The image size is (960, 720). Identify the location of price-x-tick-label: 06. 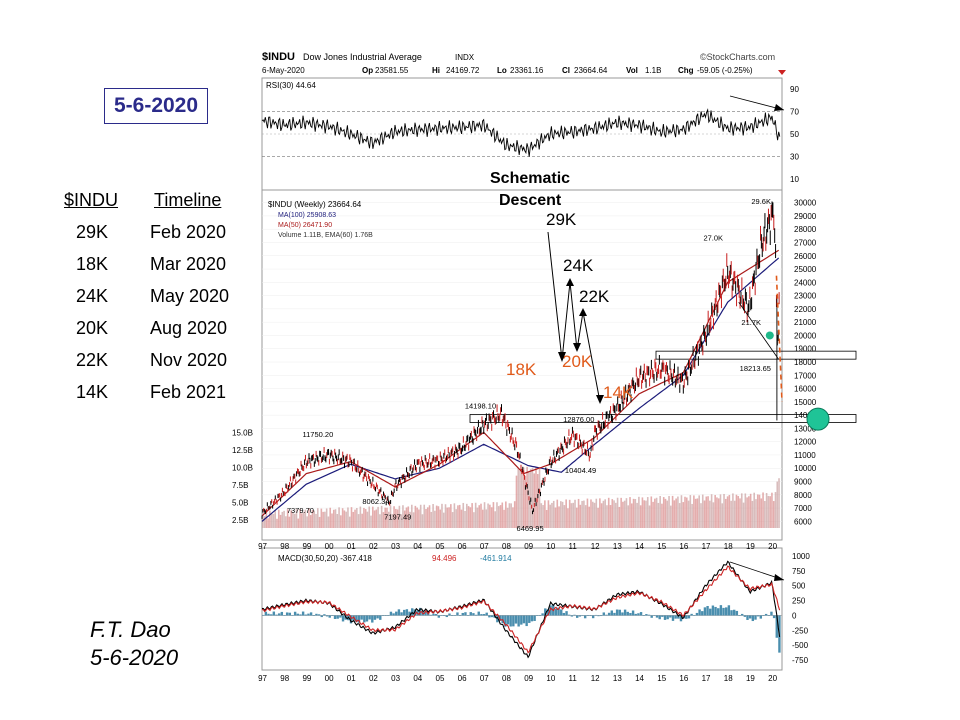
(462, 546).